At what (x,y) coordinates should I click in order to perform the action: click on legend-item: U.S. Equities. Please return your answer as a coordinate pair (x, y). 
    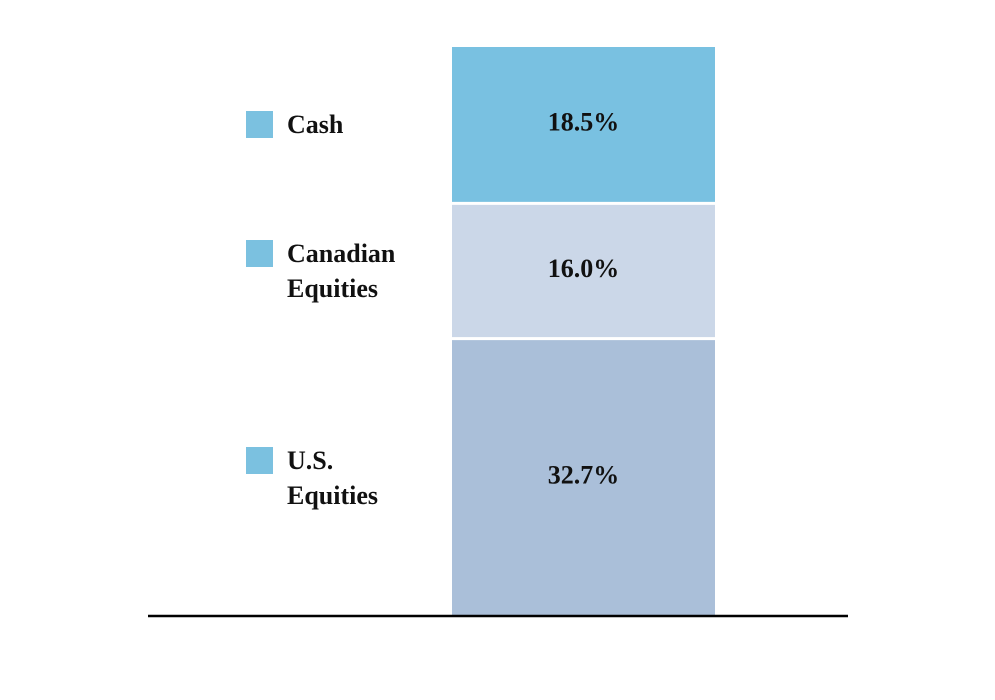
    Looking at the image, I should click on (336, 478).